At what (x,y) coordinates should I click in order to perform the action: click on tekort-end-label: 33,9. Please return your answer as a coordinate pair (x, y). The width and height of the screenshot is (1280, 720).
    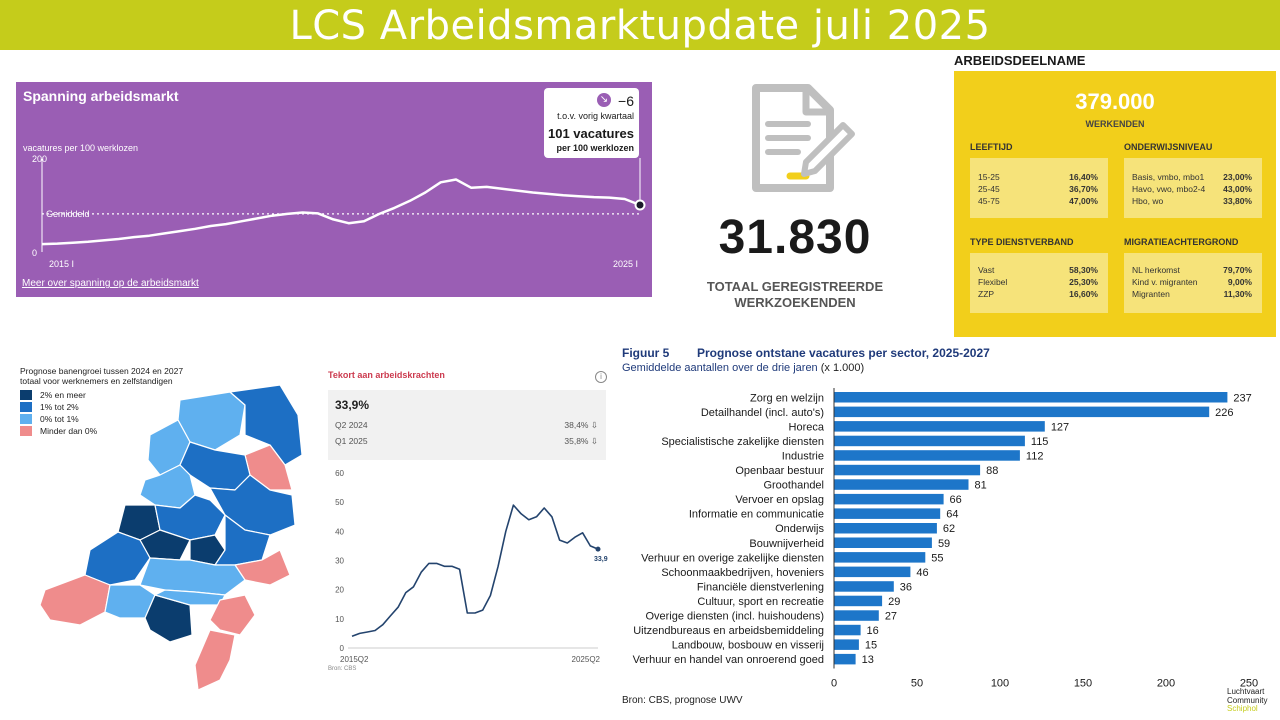
    Looking at the image, I should click on (601, 559).